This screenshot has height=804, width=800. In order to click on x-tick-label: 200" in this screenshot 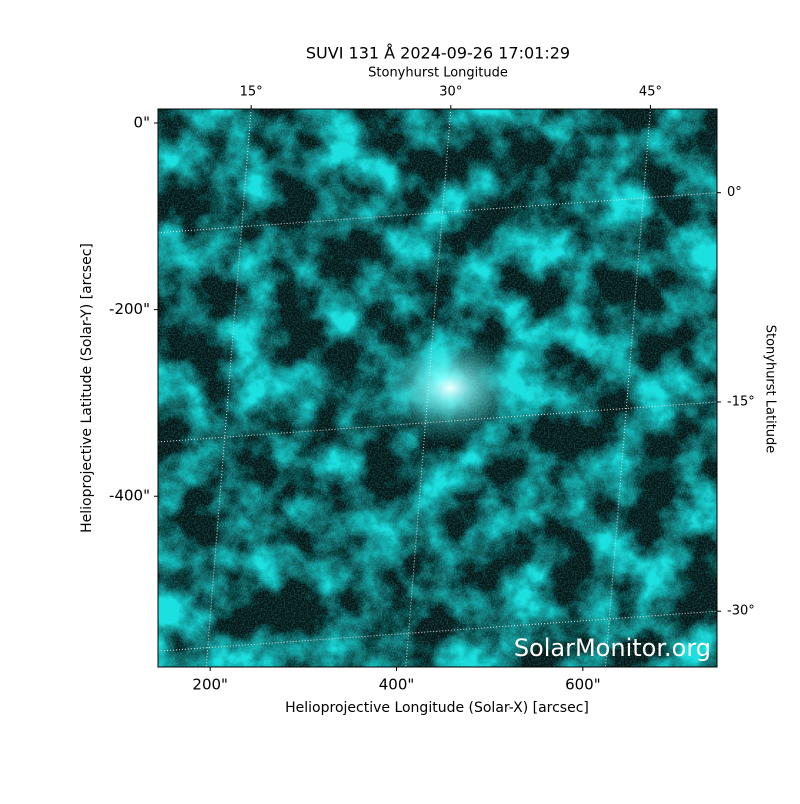, I will do `click(210, 685)`.